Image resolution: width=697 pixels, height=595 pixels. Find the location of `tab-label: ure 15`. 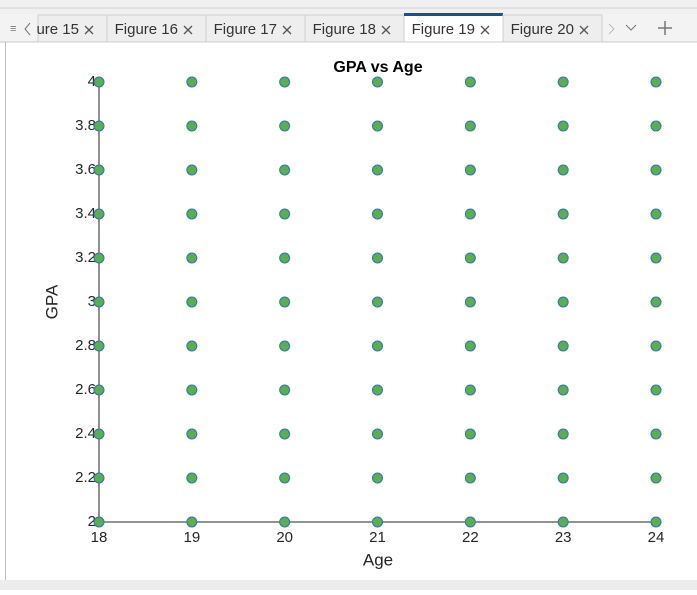

tab-label: ure 15 is located at coordinates (57, 29).